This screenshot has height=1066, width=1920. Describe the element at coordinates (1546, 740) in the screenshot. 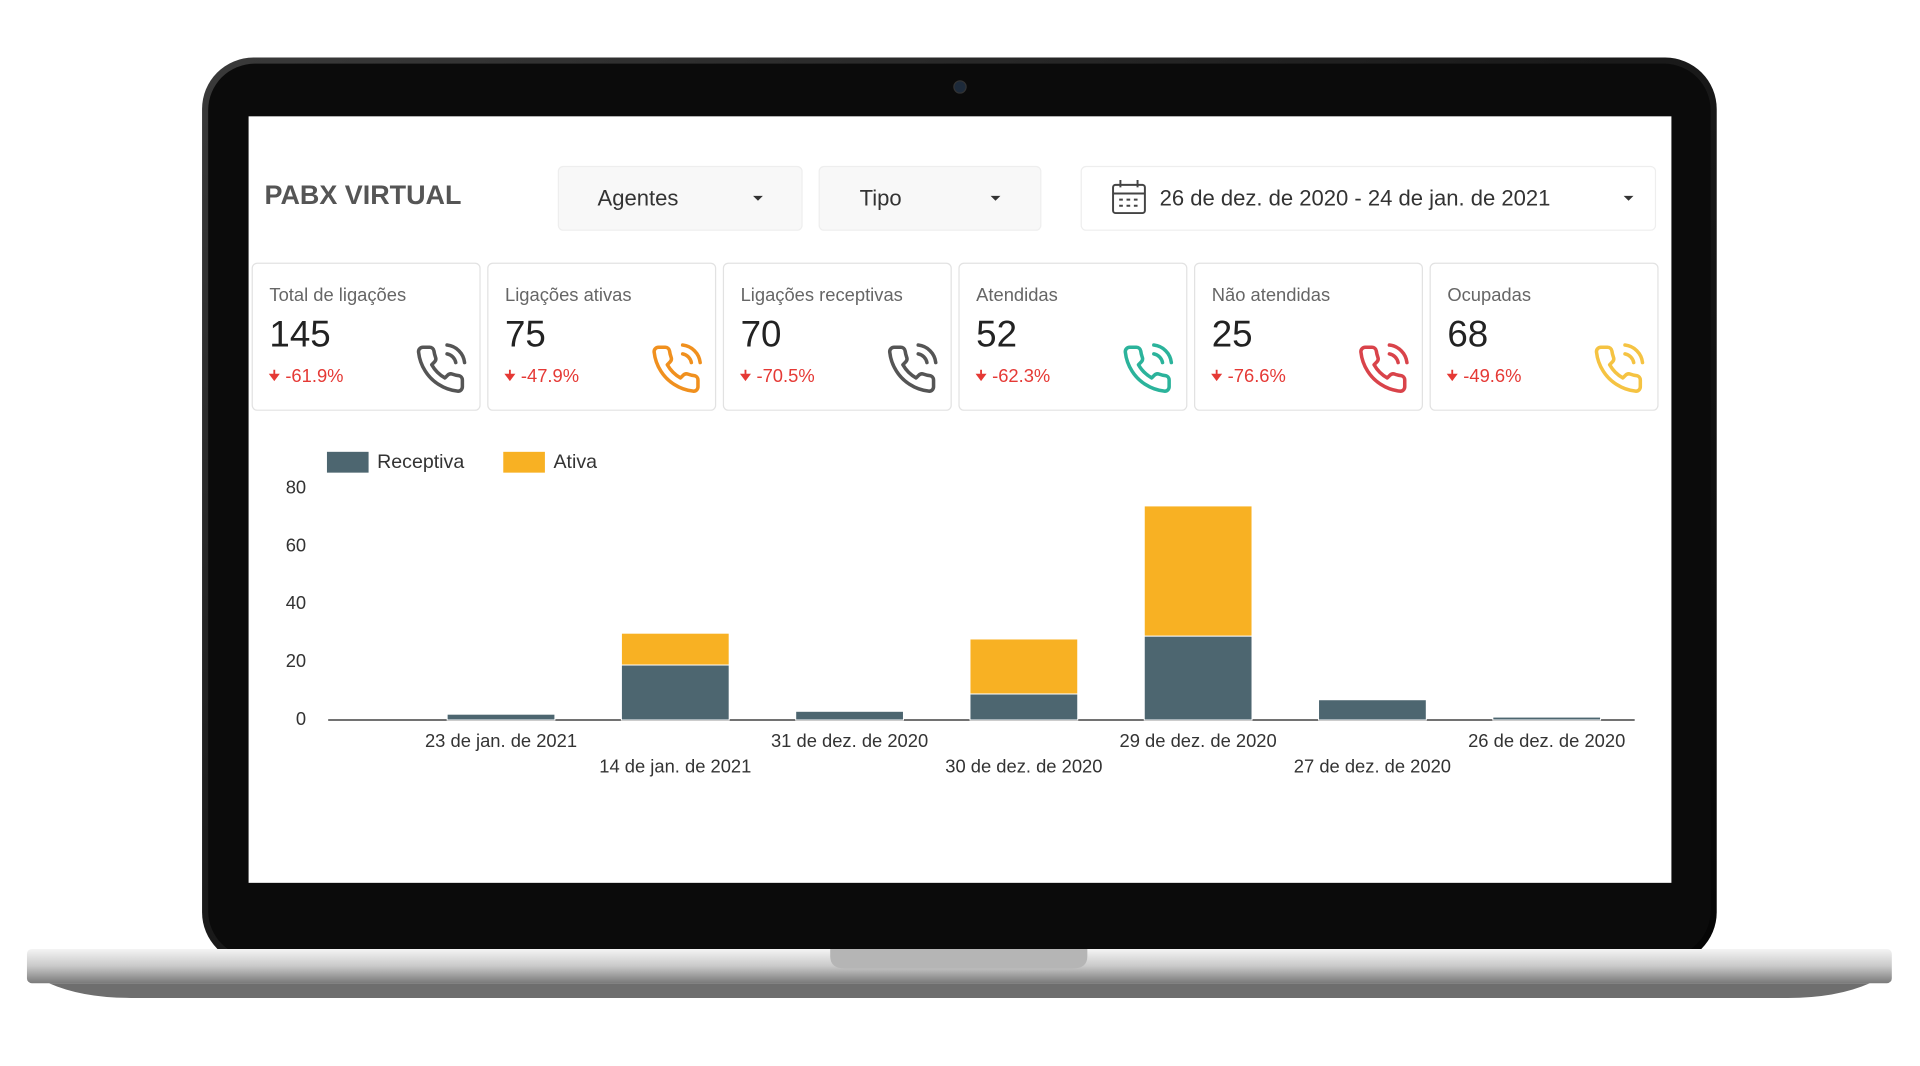

I see `x-tick-label: 26 de dez. de 2020` at that location.